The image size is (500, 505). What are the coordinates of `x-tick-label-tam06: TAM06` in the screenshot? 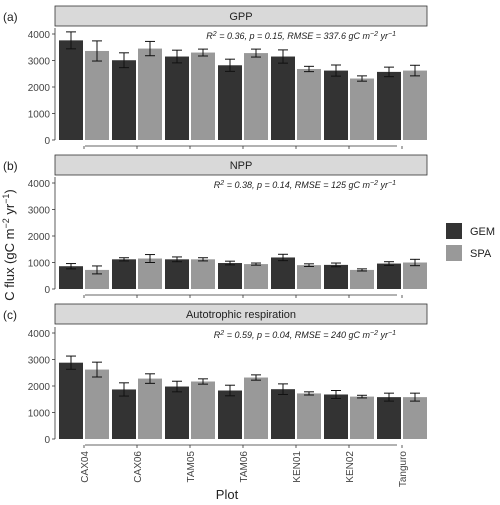 It's located at (244, 467).